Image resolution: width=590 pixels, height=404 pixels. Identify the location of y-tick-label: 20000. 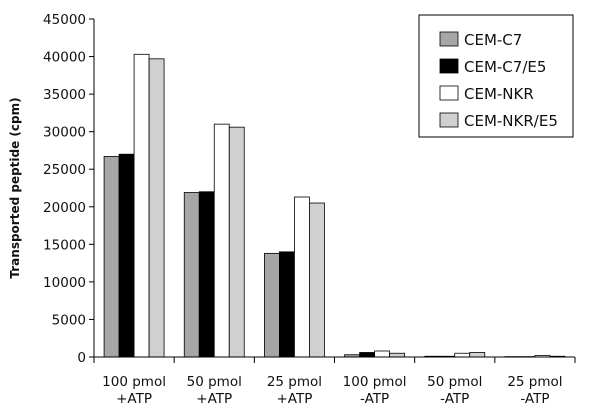
(64, 208).